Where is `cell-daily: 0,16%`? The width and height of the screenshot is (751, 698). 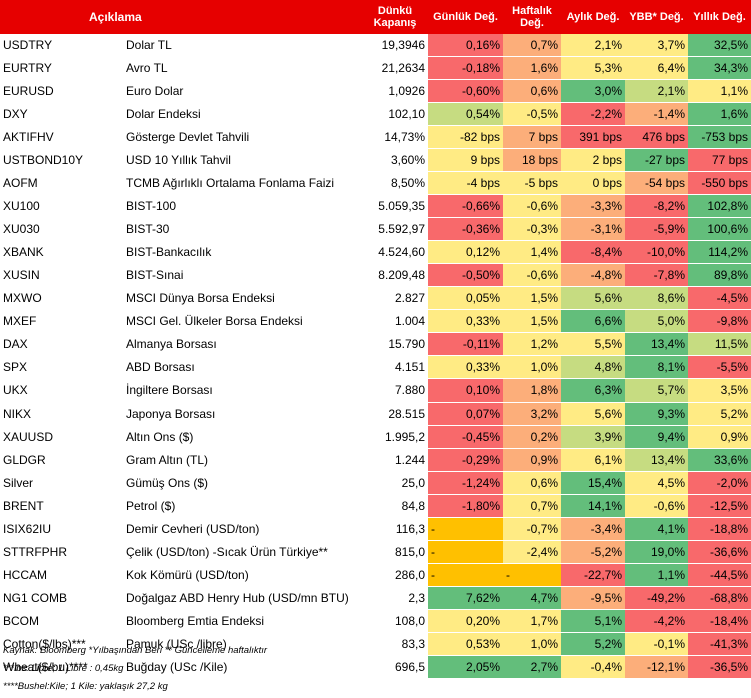 cell-daily: 0,16% is located at coordinates (466, 46).